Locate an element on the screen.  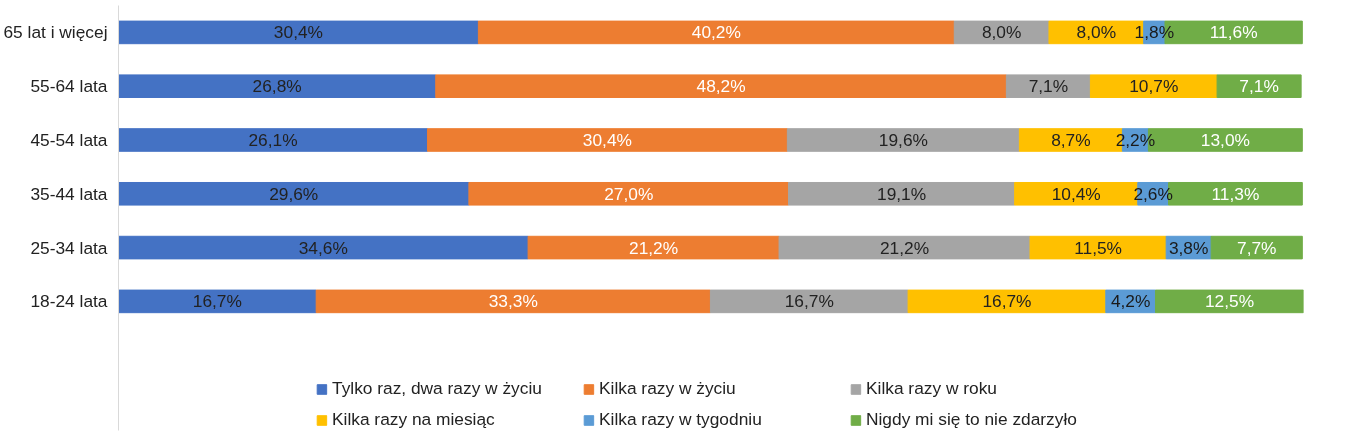
data-label: 8,7% is located at coordinates (1071, 139).